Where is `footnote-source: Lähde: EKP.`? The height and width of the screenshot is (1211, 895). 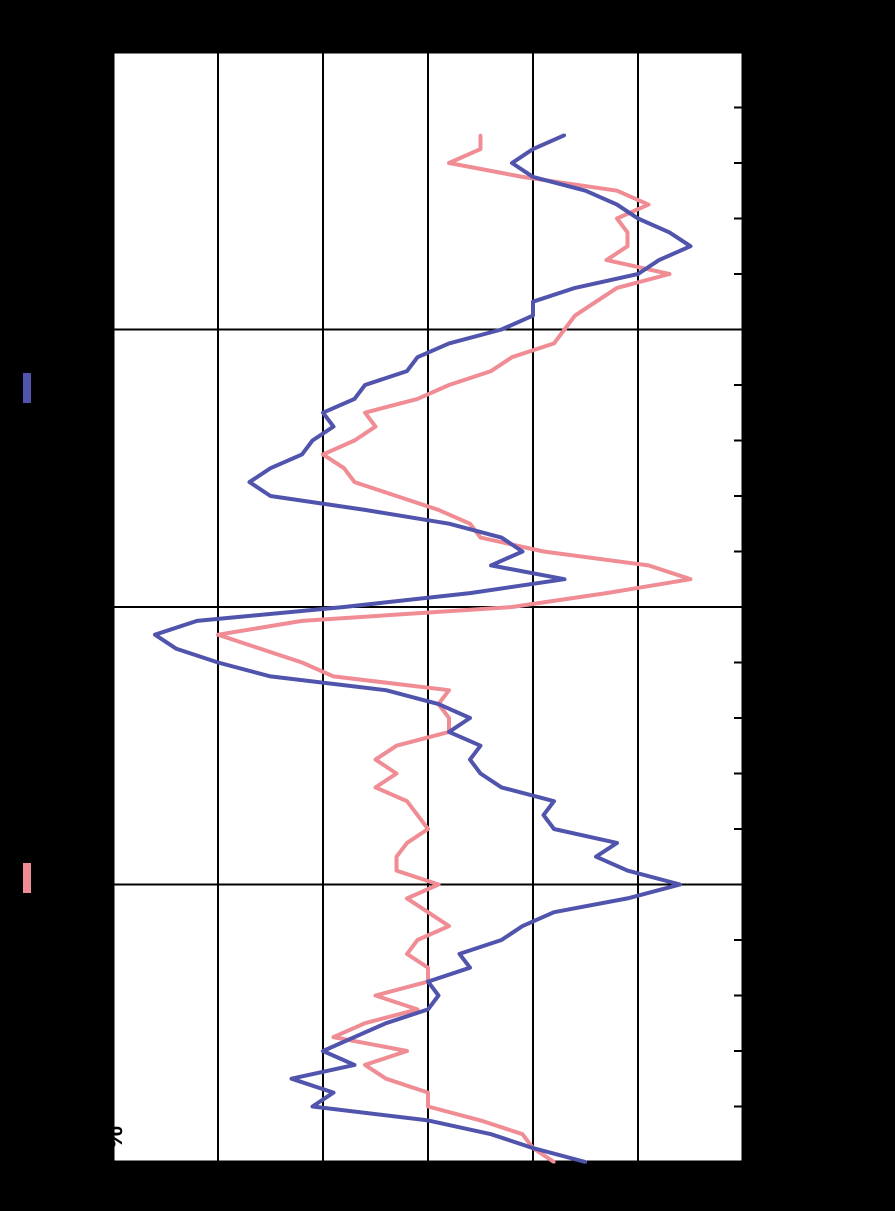 footnote-source: Lähde: EKP. is located at coordinates (864, 1104).